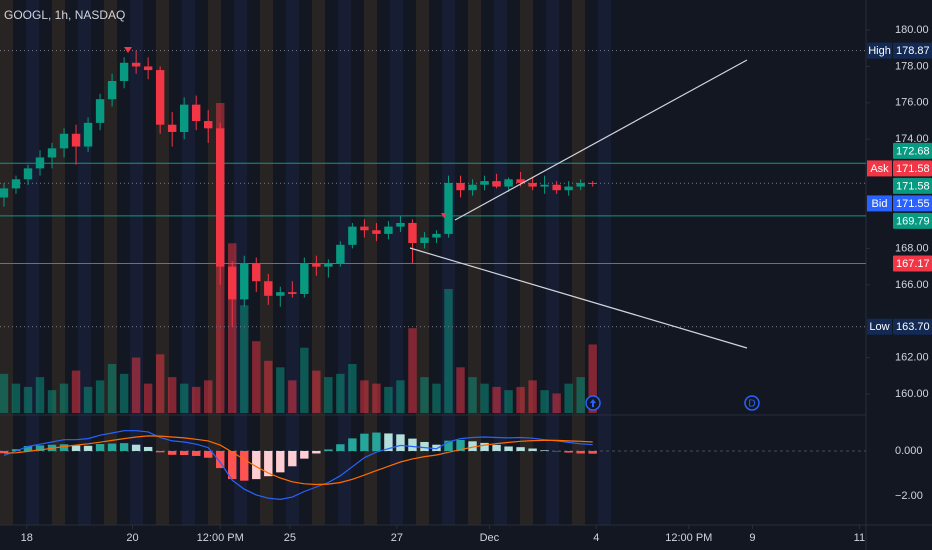 The image size is (932, 550). Describe the element at coordinates (578, 298) in the screenshot. I see `trend-line` at that location.